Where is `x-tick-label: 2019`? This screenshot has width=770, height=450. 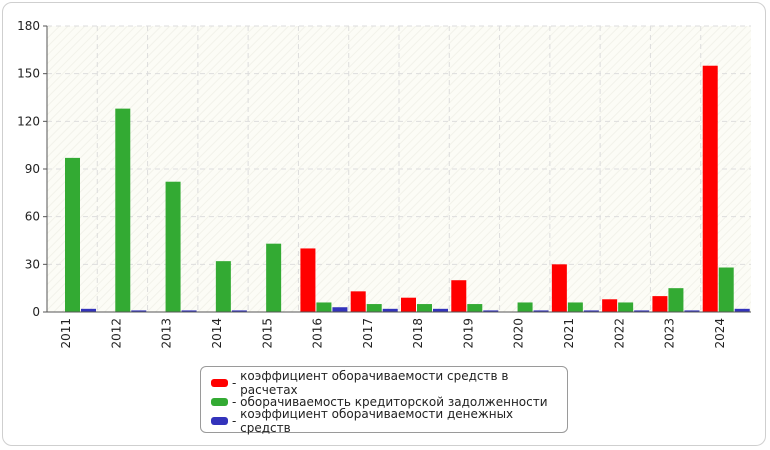 x-tick-label: 2019 is located at coordinates (468, 333).